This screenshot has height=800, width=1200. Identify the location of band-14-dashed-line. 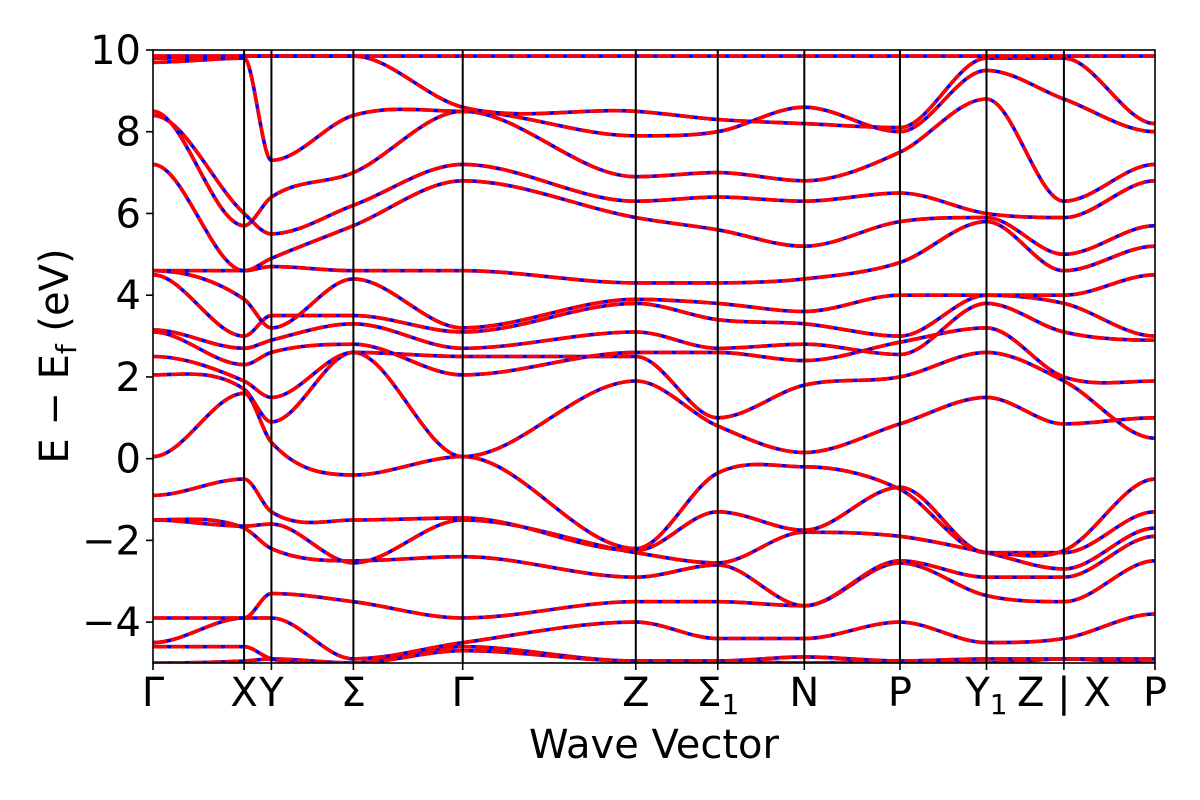
(654, 252).